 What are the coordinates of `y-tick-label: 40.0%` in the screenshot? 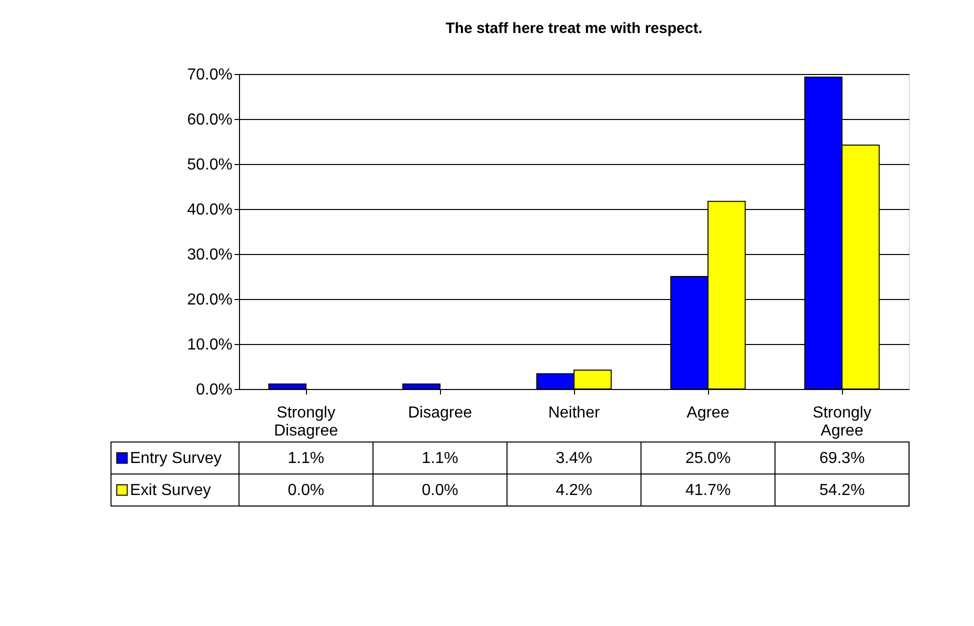 It's located at (209, 210).